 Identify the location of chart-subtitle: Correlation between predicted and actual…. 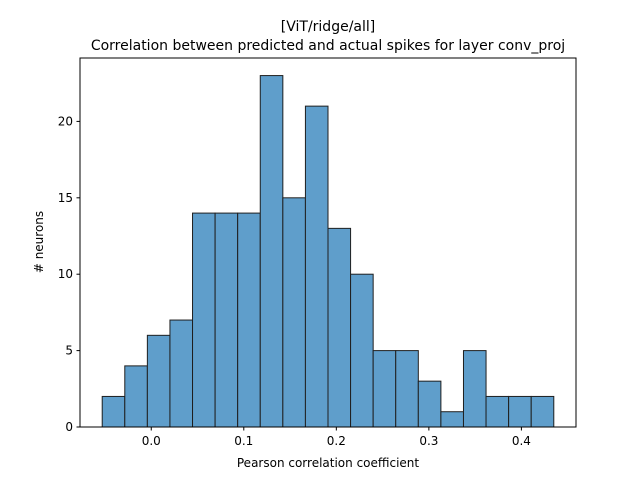
(328, 46).